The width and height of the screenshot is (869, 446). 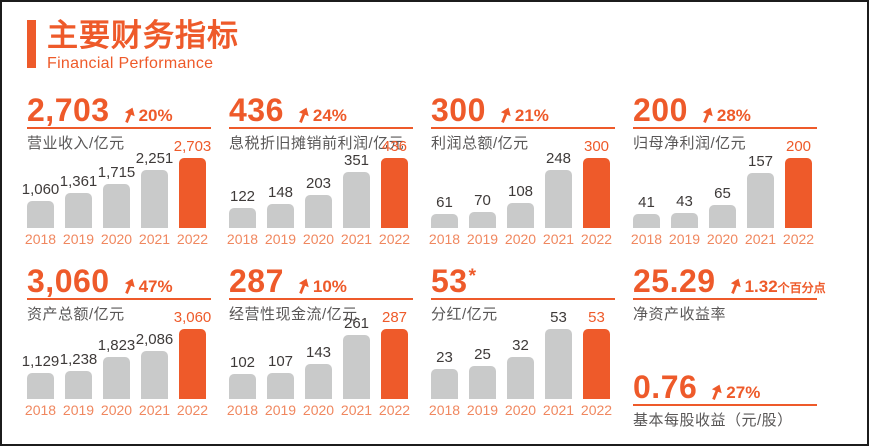 What do you see at coordinates (725, 110) in the screenshot?
I see `metric-head: 200 28%` at bounding box center [725, 110].